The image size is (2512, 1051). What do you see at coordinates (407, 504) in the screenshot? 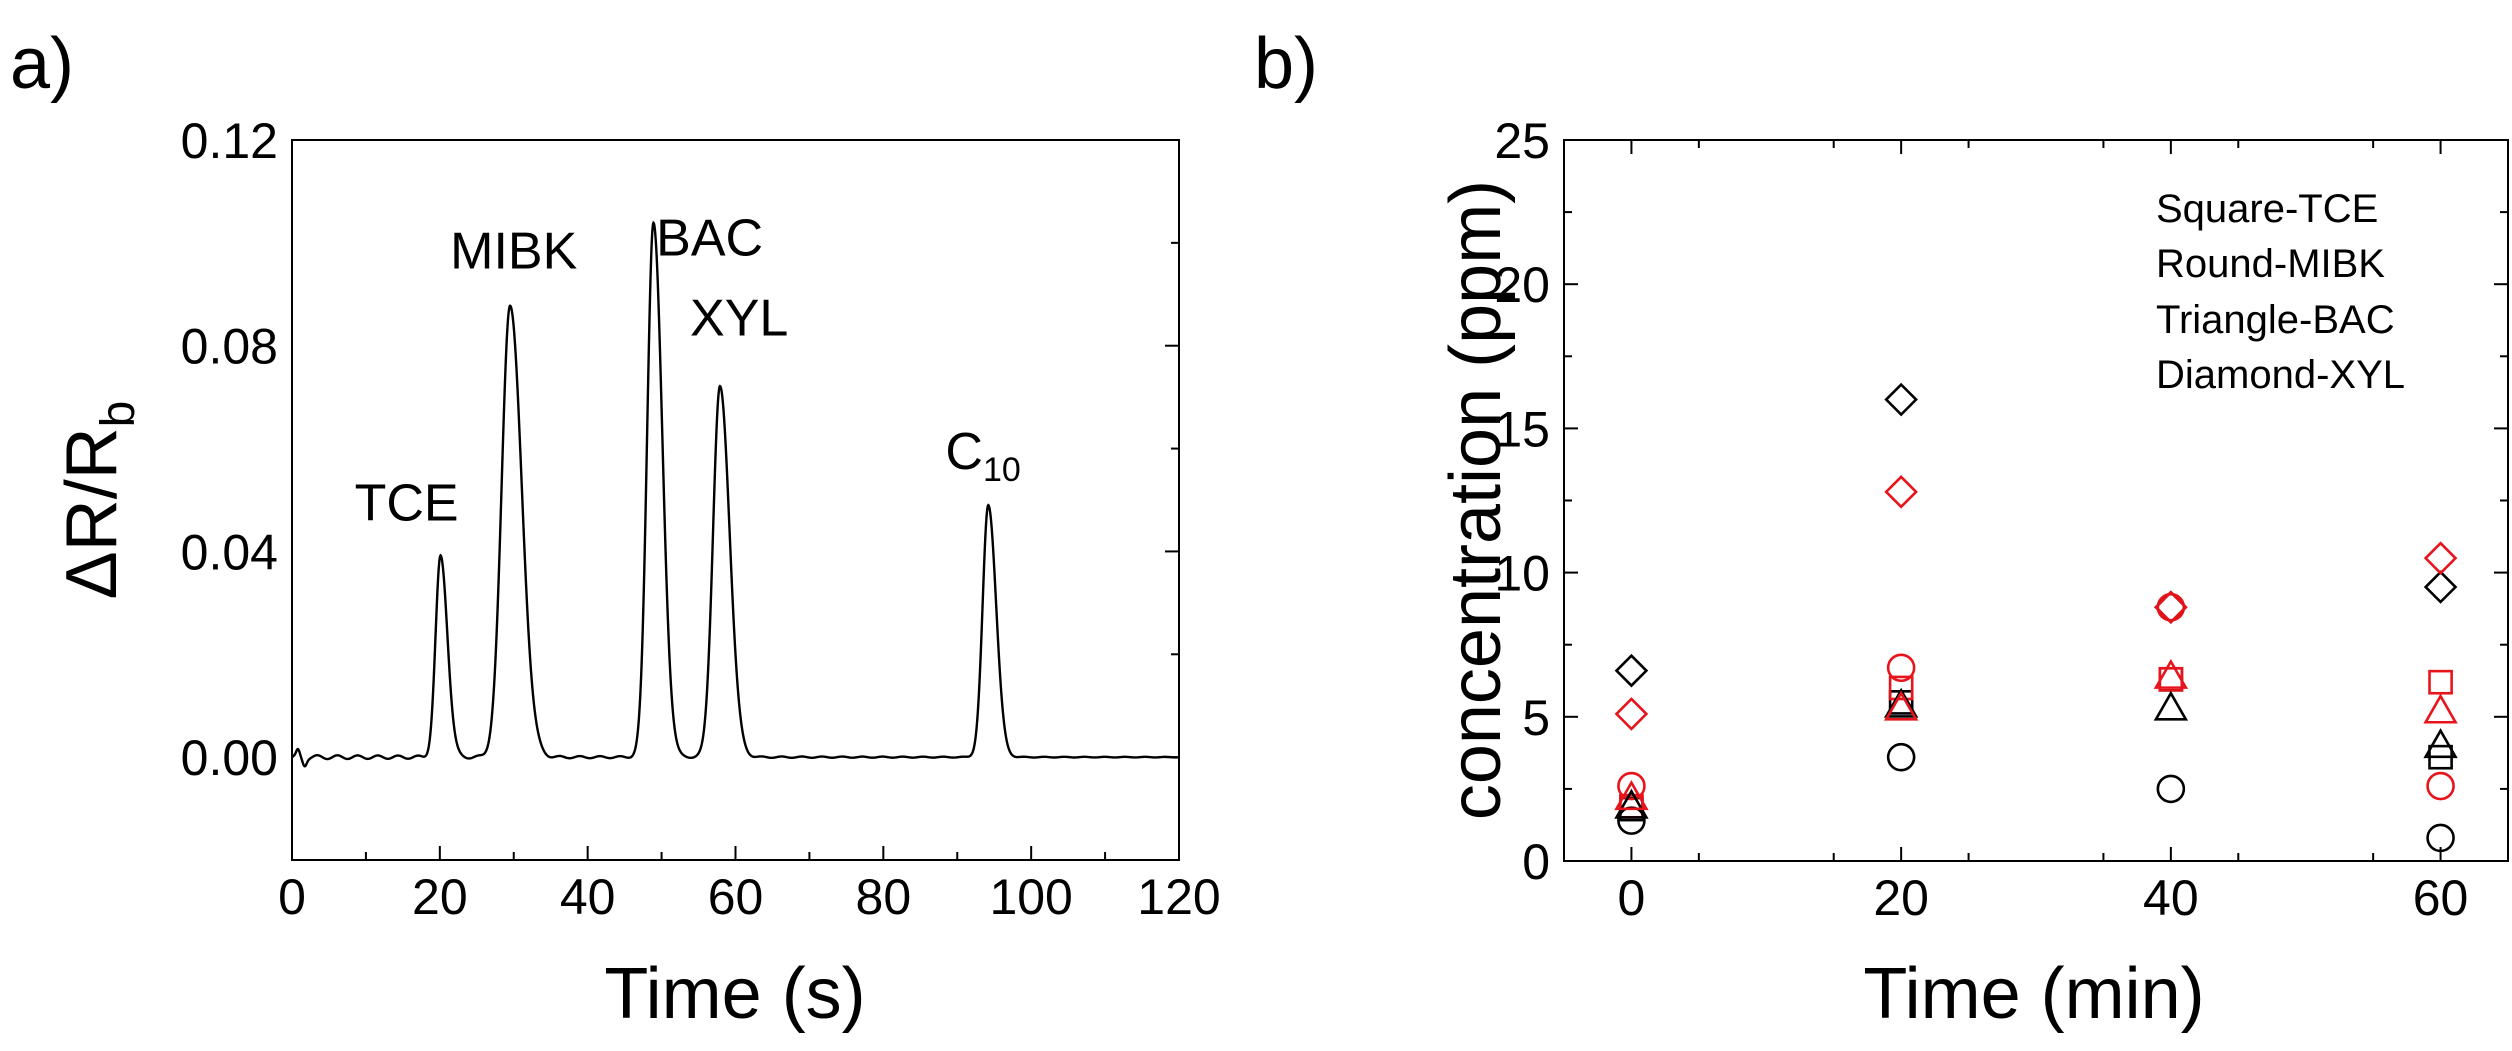
I see `annotation-tce: TCE` at bounding box center [407, 504].